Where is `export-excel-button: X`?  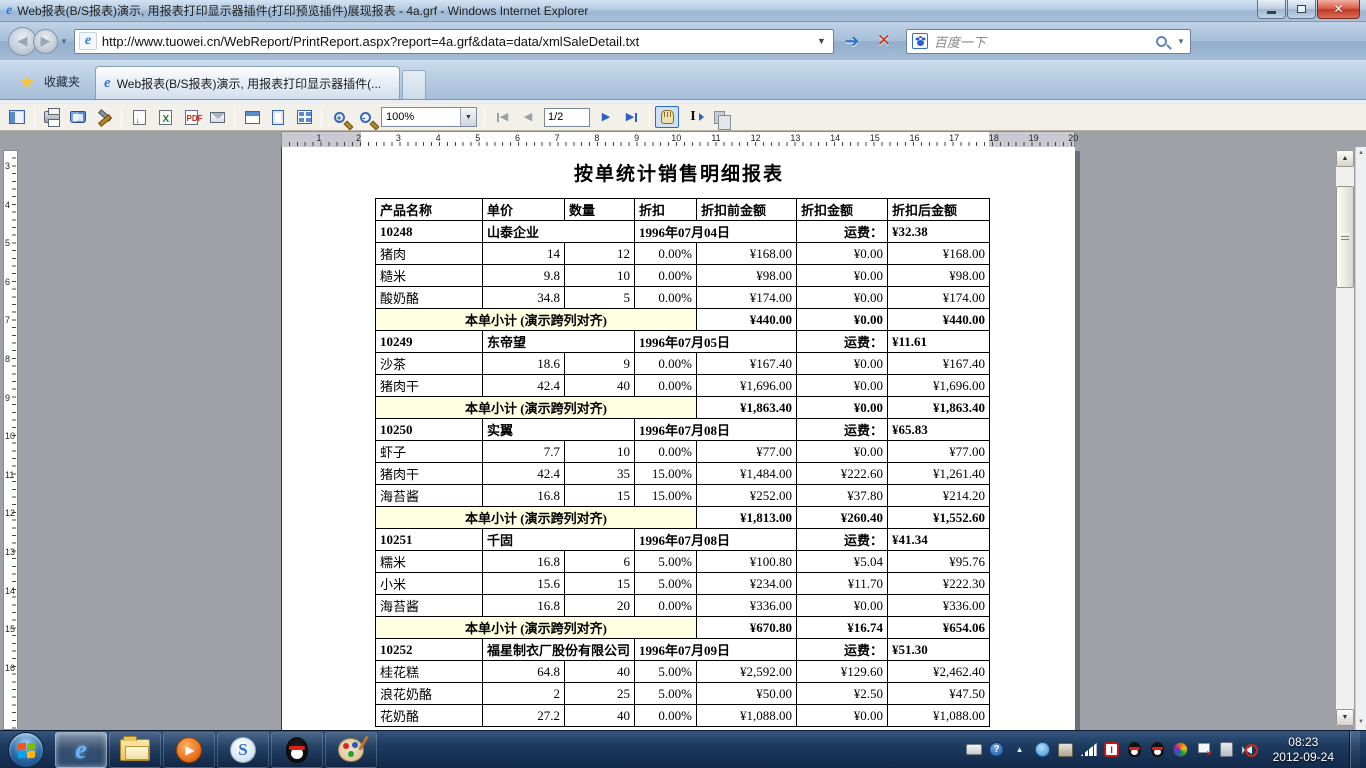
export-excel-button: X is located at coordinates (165, 117).